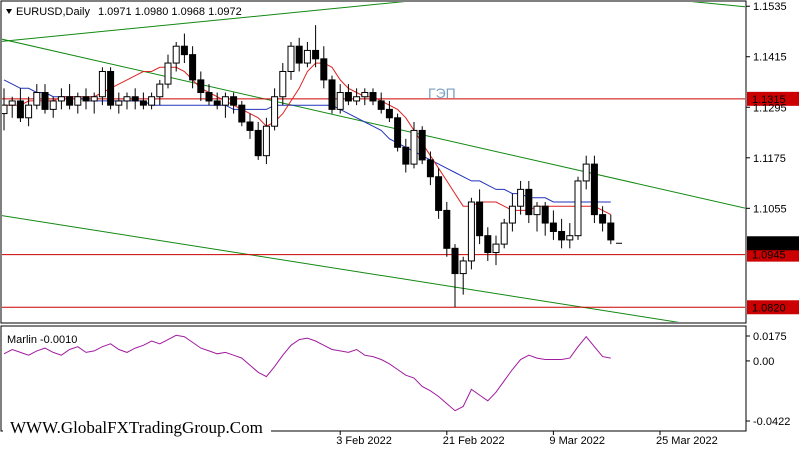 This screenshot has height=453, width=803. Describe the element at coordinates (442, 93) in the screenshot. I see `gap-annotation: ГЭП` at that location.